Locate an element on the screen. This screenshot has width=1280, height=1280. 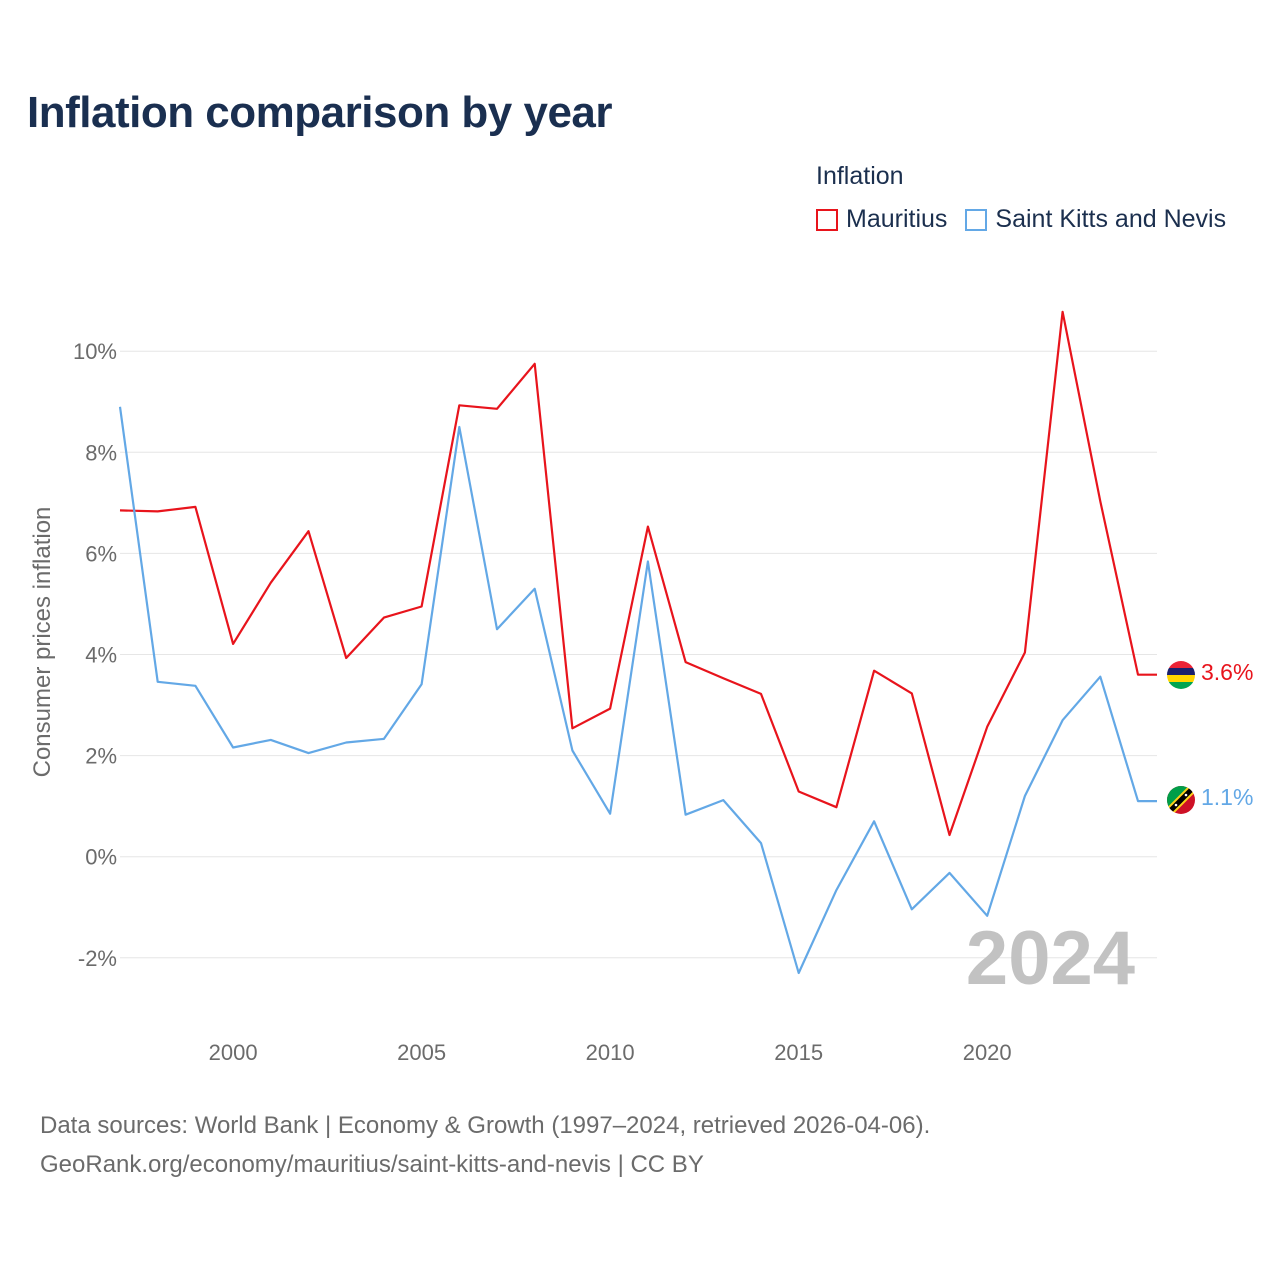
y-tick-label: 10% is located at coordinates (95, 351).